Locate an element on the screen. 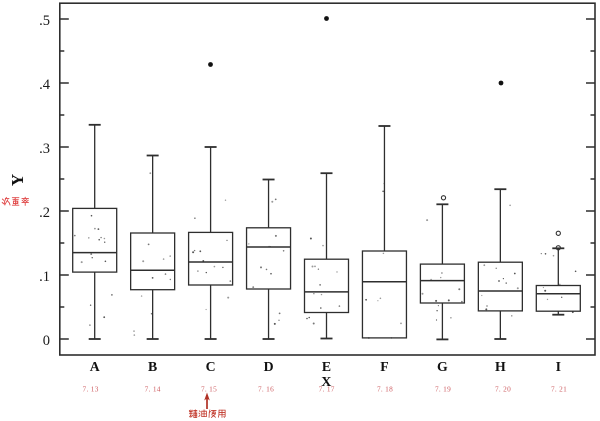  svg-text: E is located at coordinates (326, 366).